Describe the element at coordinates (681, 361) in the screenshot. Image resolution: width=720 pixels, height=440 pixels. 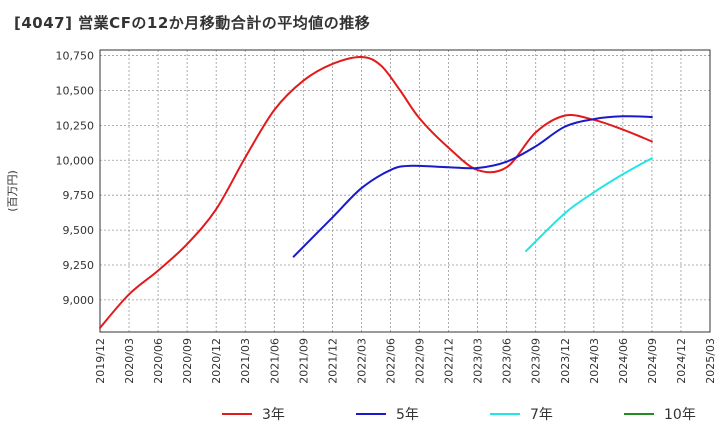
I see `x-tick-label: 2024/12` at that location.